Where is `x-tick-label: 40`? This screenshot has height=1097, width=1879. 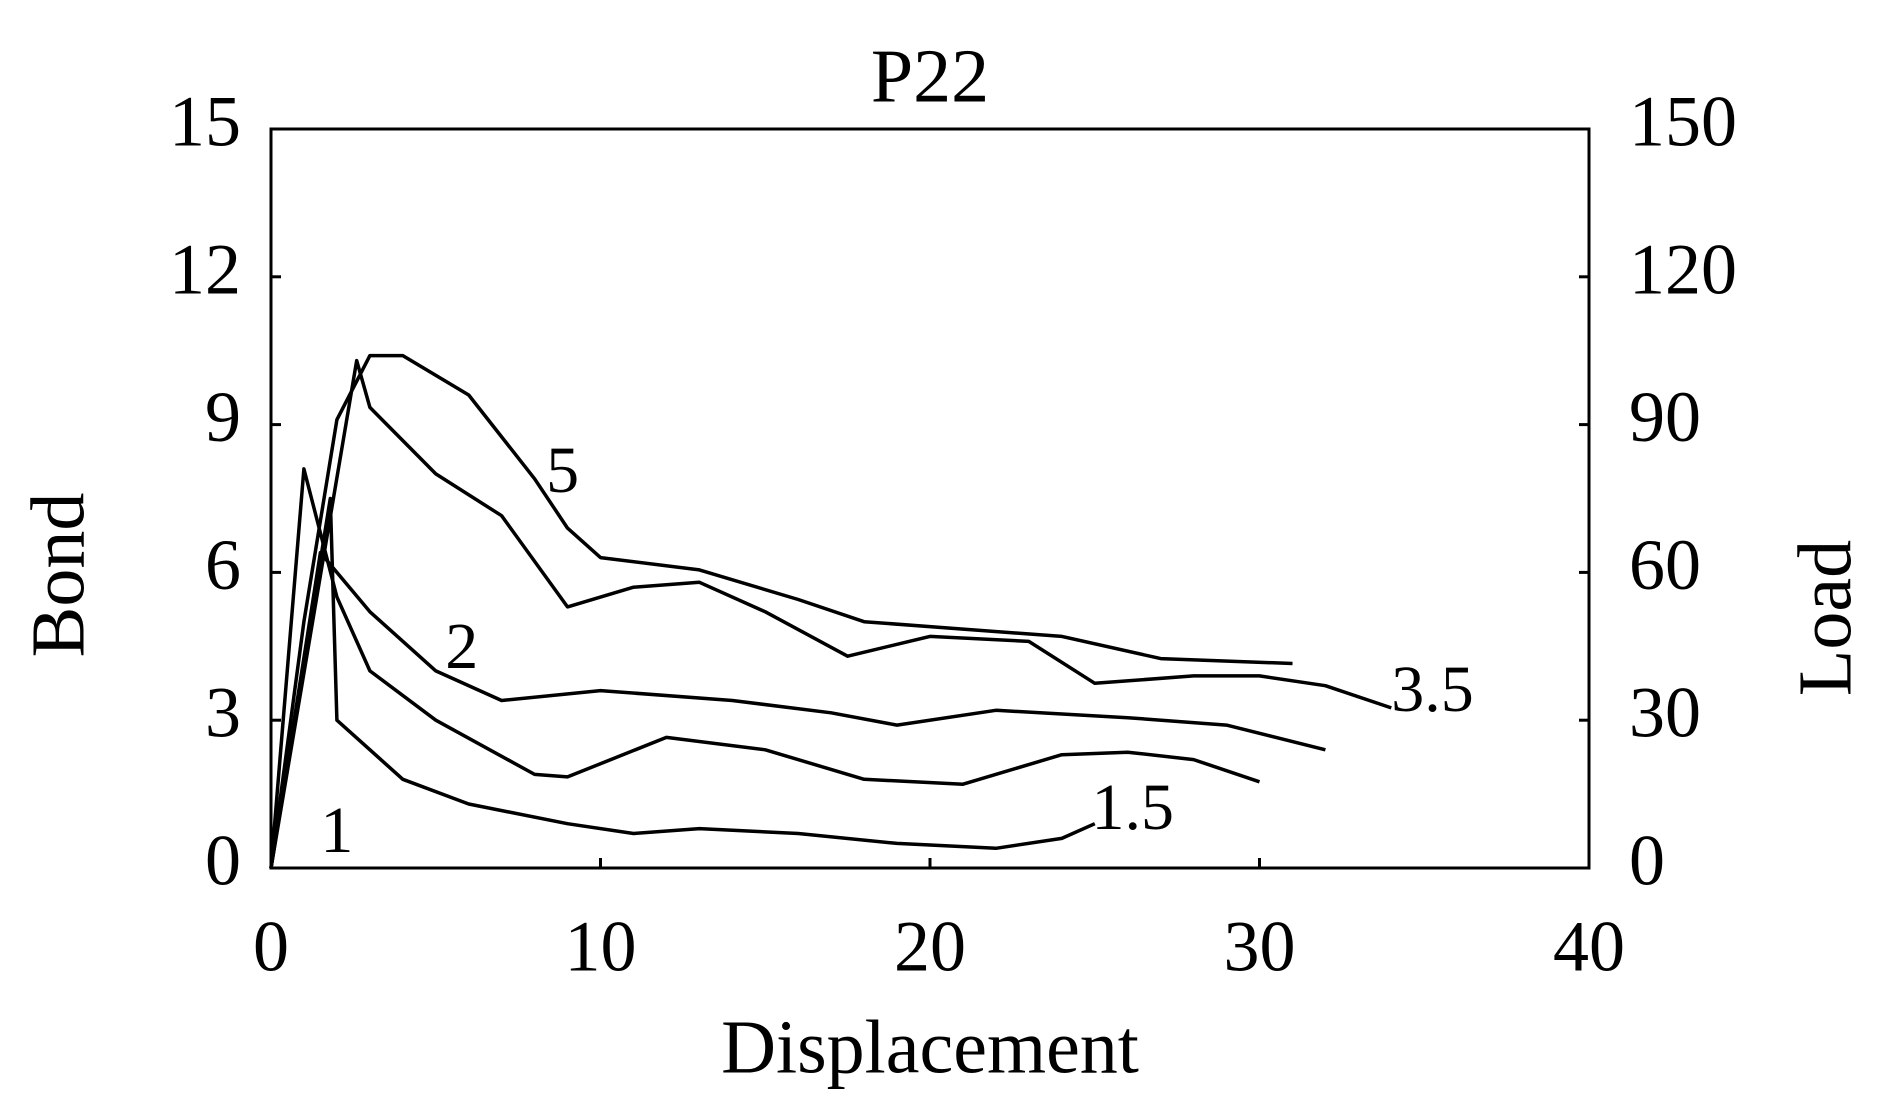
x-tick-label: 40 is located at coordinates (1589, 947).